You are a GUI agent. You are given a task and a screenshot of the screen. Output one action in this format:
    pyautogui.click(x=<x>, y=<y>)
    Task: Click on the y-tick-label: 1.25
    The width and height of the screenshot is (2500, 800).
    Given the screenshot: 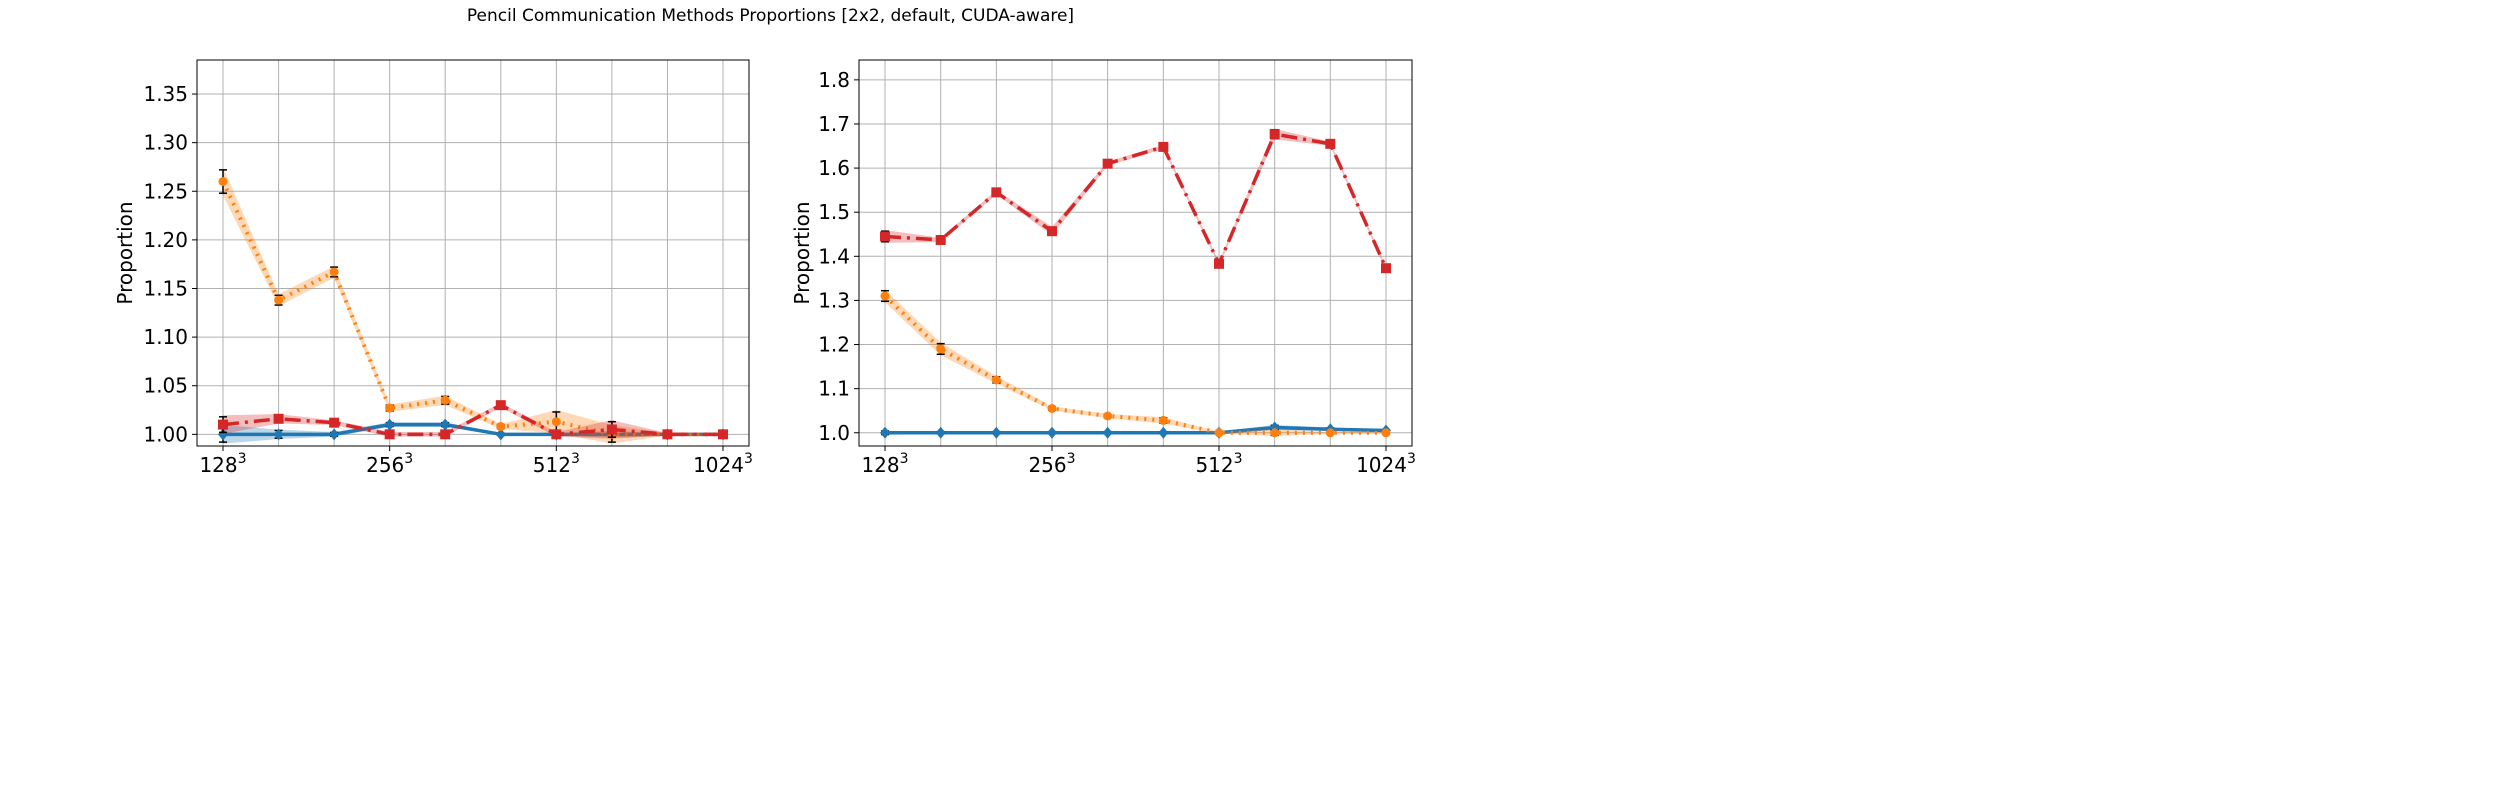 What is the action you would take?
    pyautogui.click(x=165, y=191)
    